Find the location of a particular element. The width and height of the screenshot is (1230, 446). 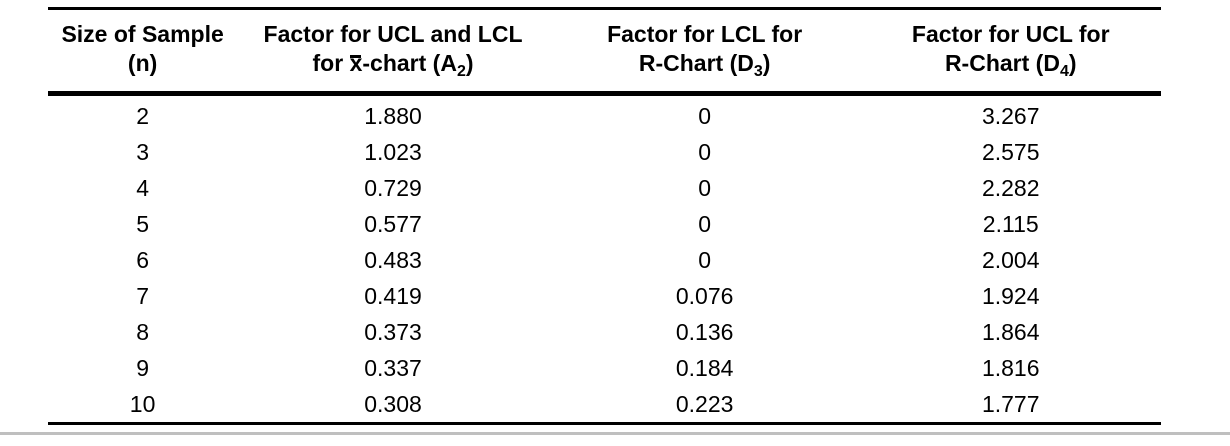

cell-d4: 1.777 is located at coordinates (1010, 403).